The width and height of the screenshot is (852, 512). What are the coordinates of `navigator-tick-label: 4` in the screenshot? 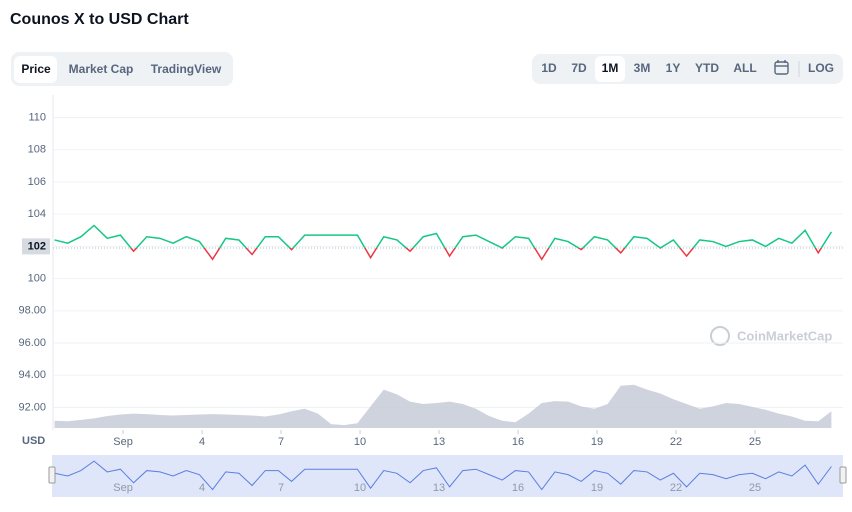 It's located at (202, 488).